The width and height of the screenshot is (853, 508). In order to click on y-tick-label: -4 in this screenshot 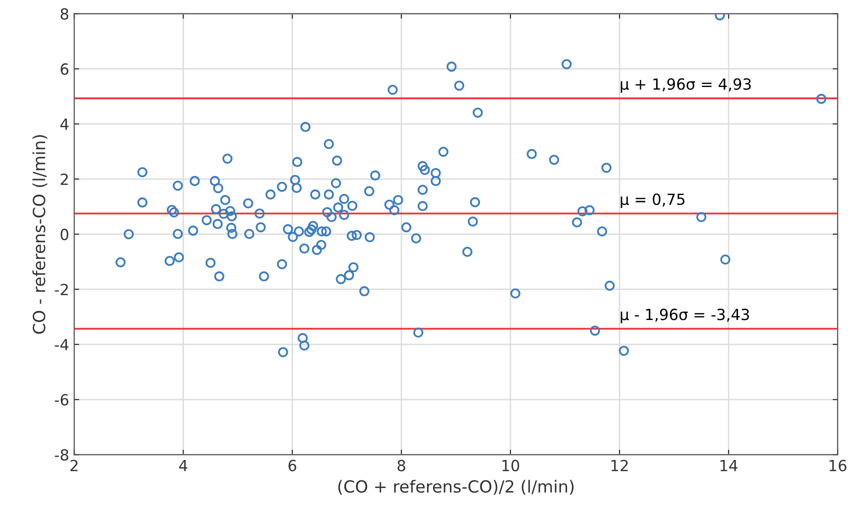, I will do `click(61, 344)`.